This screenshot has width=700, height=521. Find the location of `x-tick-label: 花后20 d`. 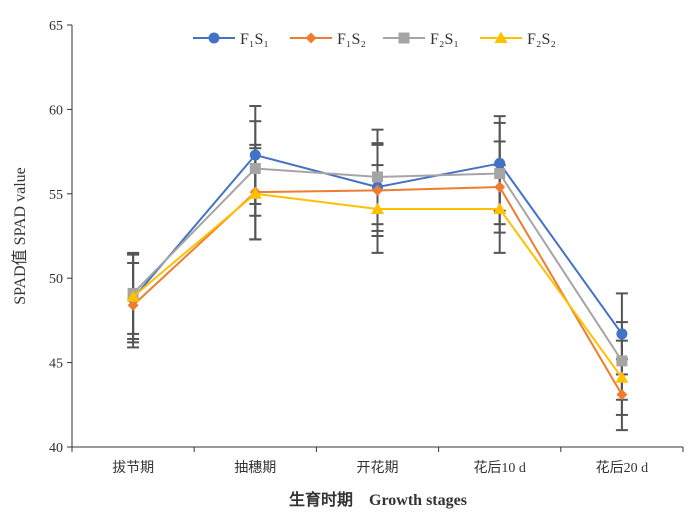

x-tick-label: 花后20 d is located at coordinates (622, 468).